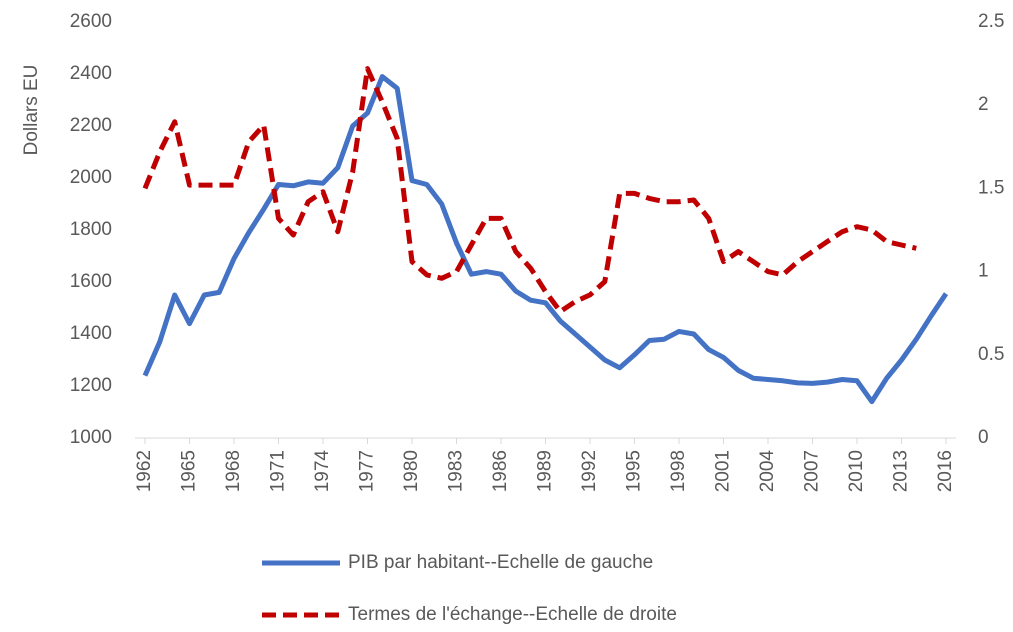  I want to click on y2-tick-label: 0.5, so click(991, 354).